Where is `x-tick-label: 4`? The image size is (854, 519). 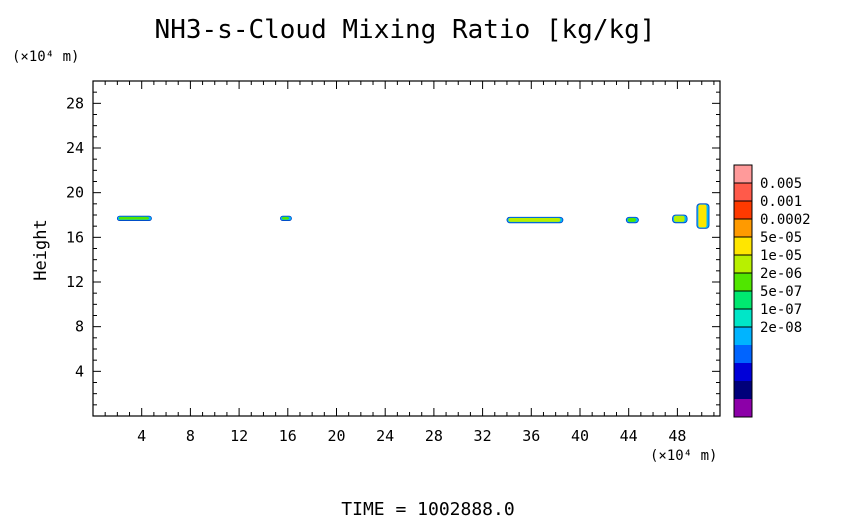
x-tick-label: 4 is located at coordinates (141, 436).